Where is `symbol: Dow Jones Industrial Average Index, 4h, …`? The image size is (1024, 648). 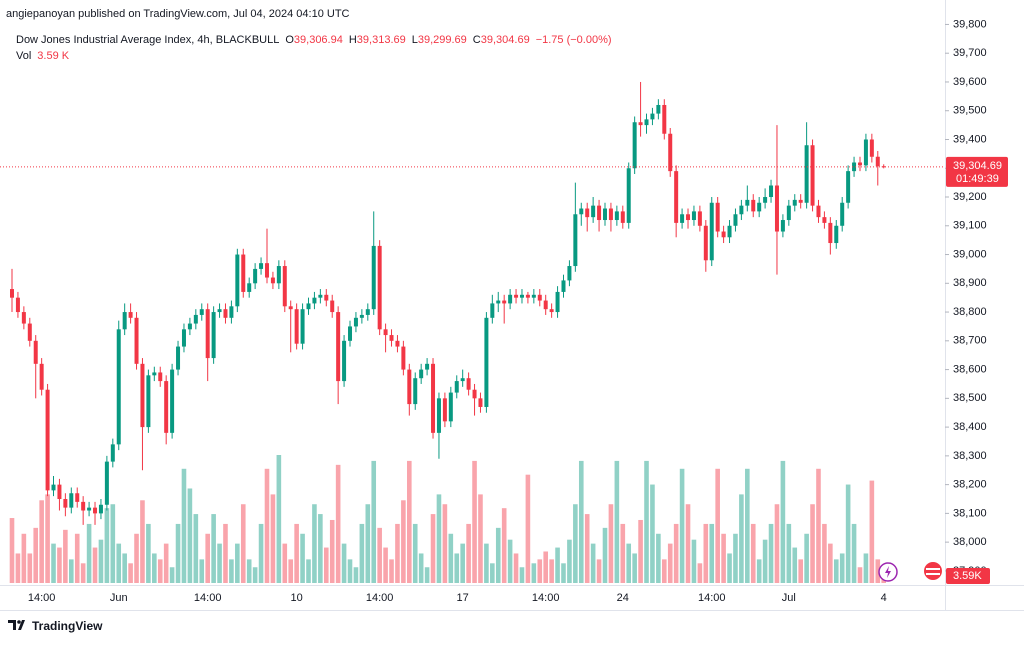 symbol: Dow Jones Industrial Average Index, 4h, … is located at coordinates (147, 40).